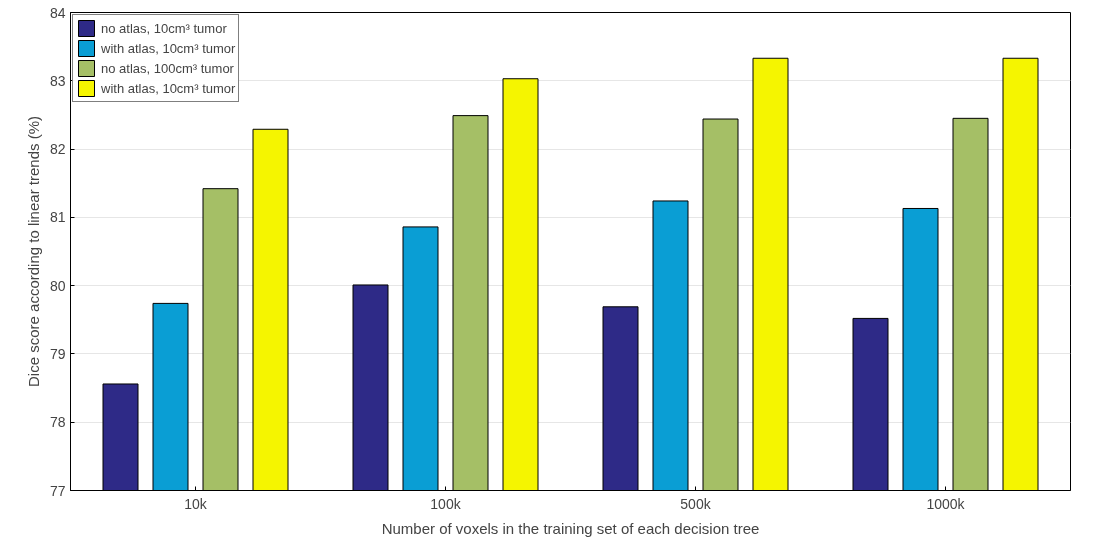 The width and height of the screenshot is (1108, 545). What do you see at coordinates (57, 80) in the screenshot?
I see `y-tick-label: 83` at bounding box center [57, 80].